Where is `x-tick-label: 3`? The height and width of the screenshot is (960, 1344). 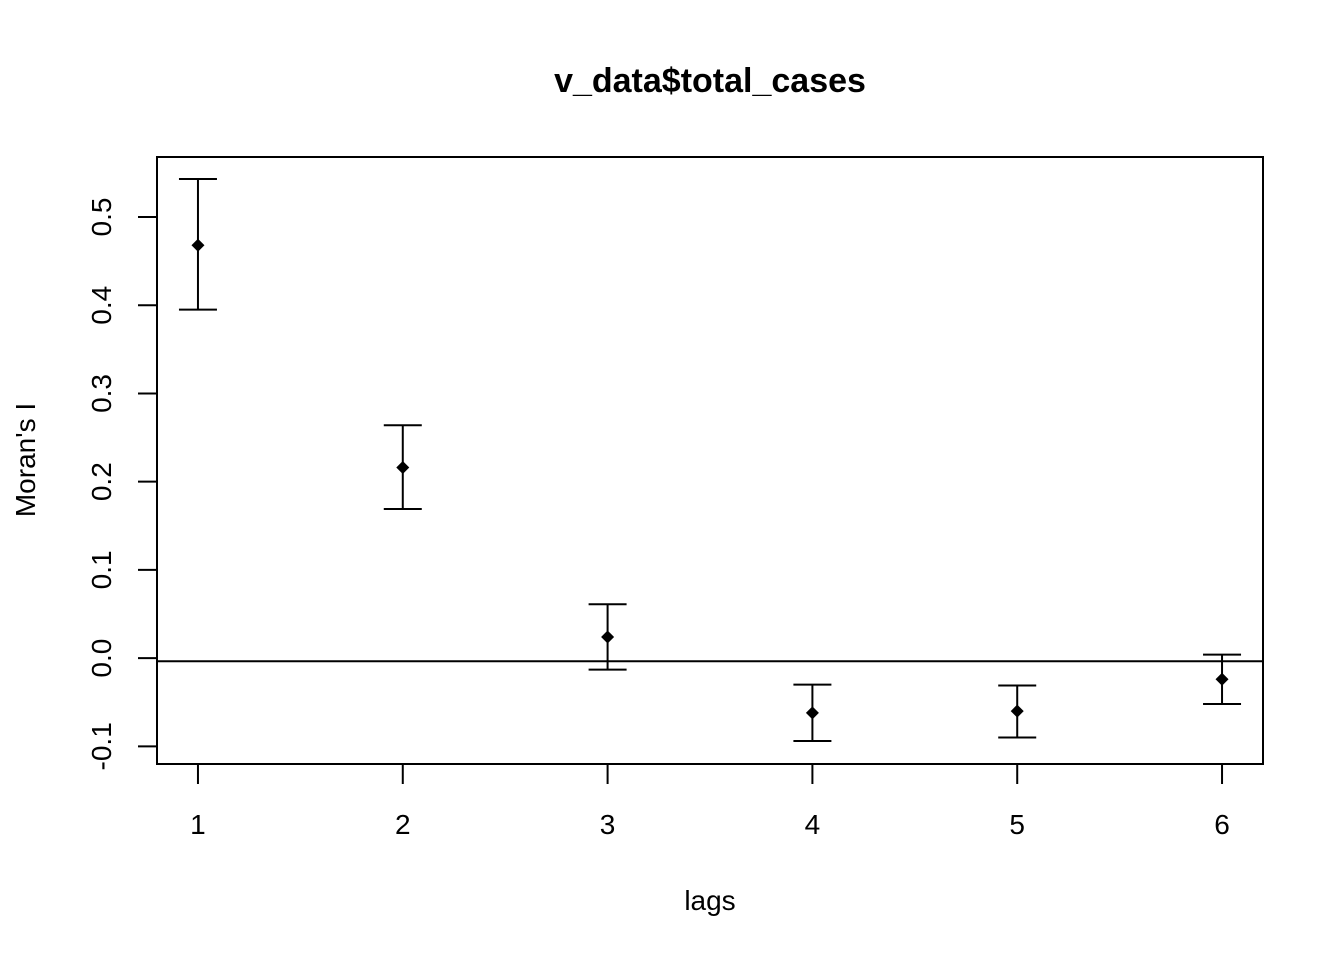 x-tick-label: 3 is located at coordinates (608, 824).